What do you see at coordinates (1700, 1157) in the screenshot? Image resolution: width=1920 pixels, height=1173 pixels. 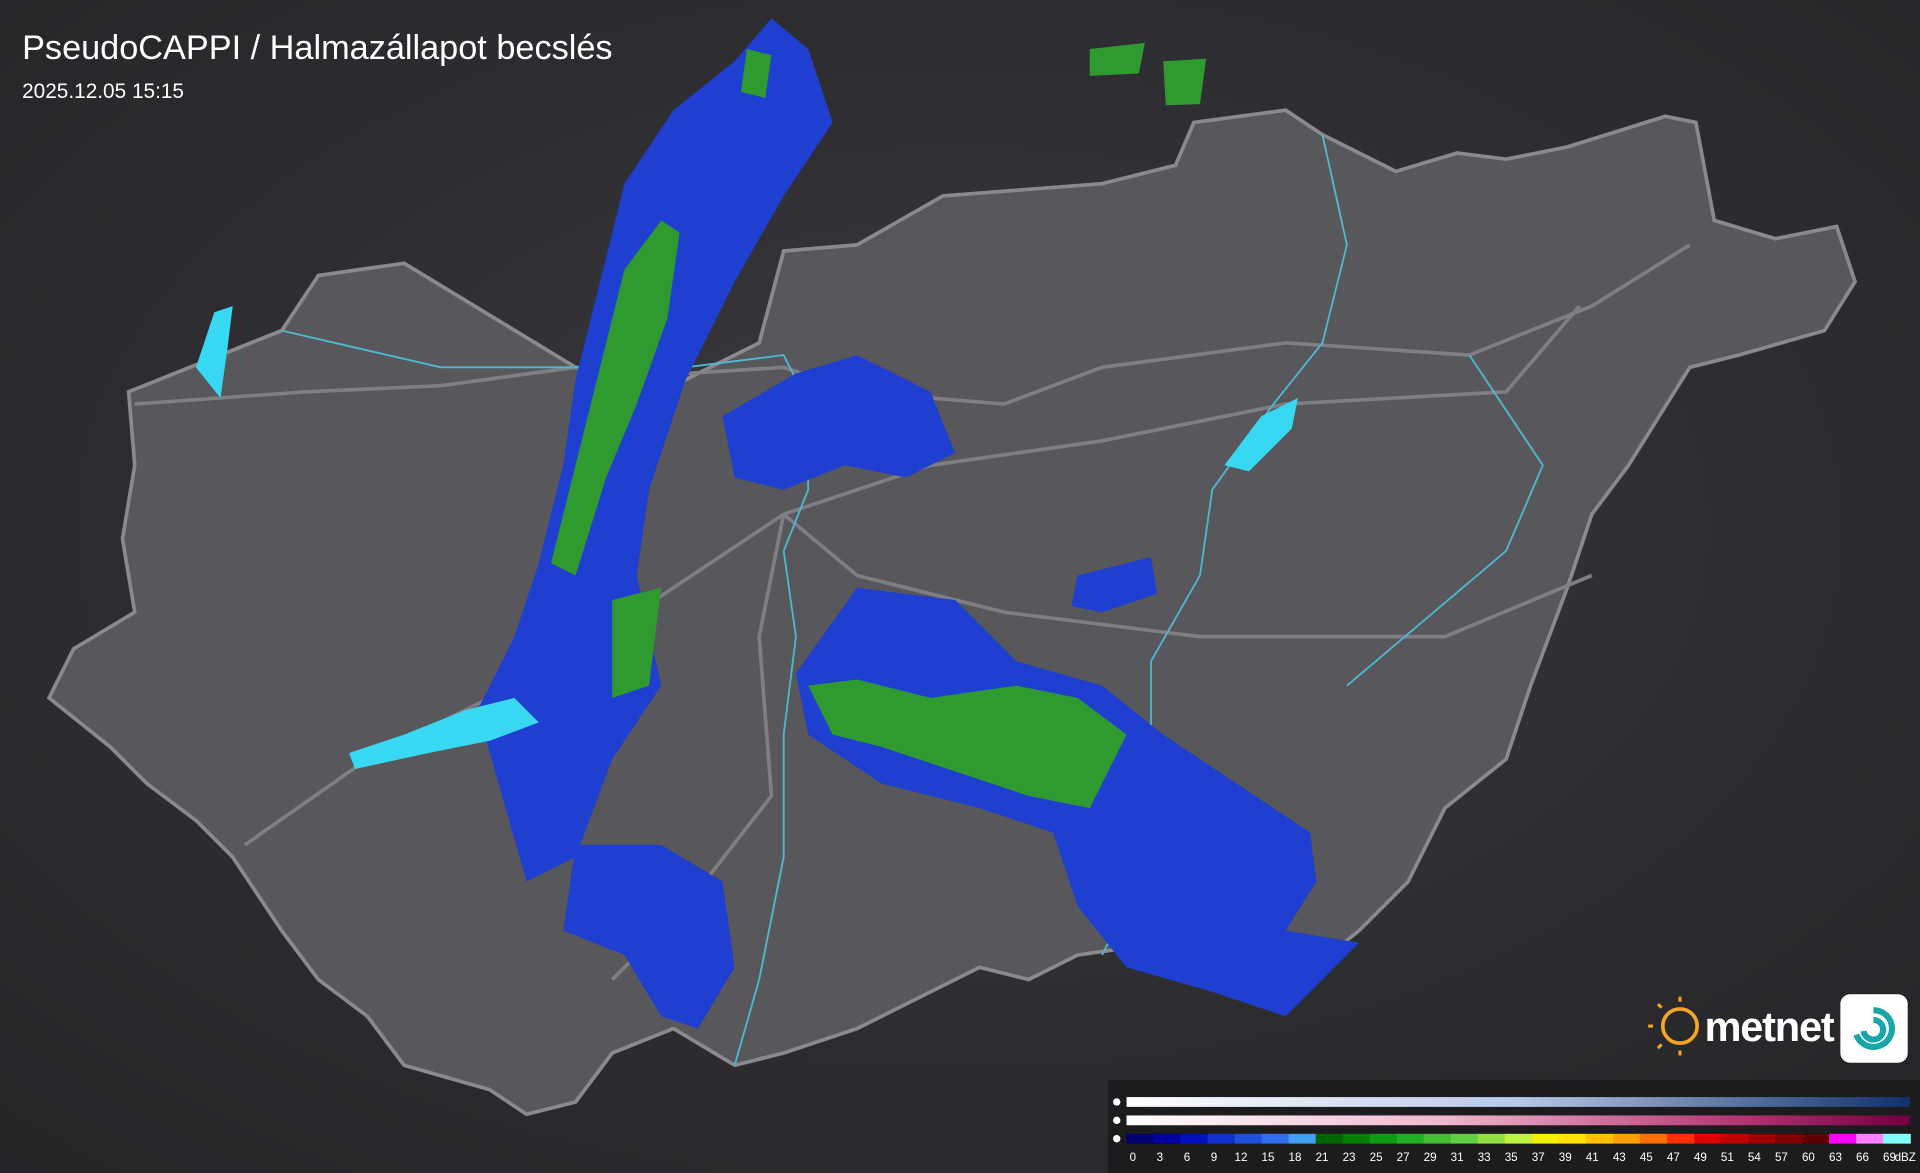 I see `legend-tick: 49` at bounding box center [1700, 1157].